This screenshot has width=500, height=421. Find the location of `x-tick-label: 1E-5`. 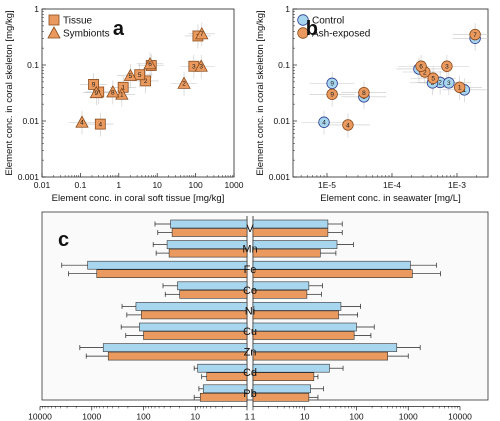

x-tick-label: 1E-5 is located at coordinates (327, 185).